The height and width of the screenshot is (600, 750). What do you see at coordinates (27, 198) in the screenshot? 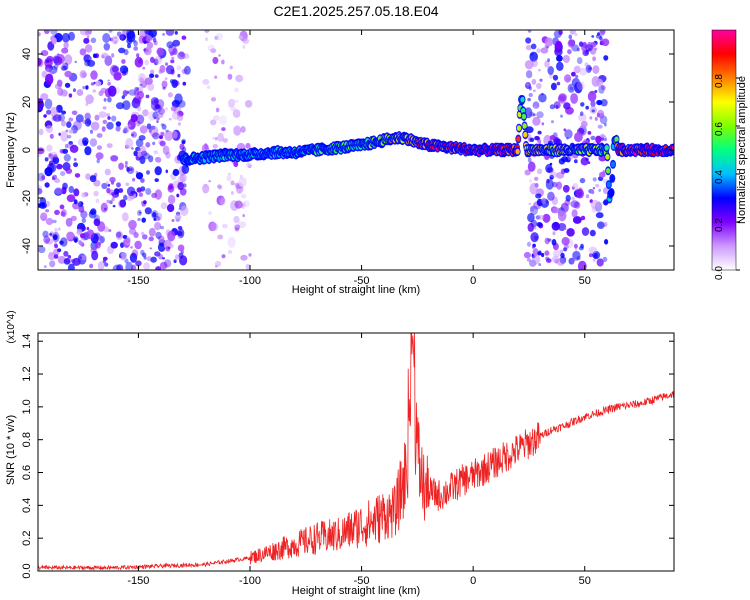
I see `spectrogram-y-tick-label: -20` at bounding box center [27, 198].